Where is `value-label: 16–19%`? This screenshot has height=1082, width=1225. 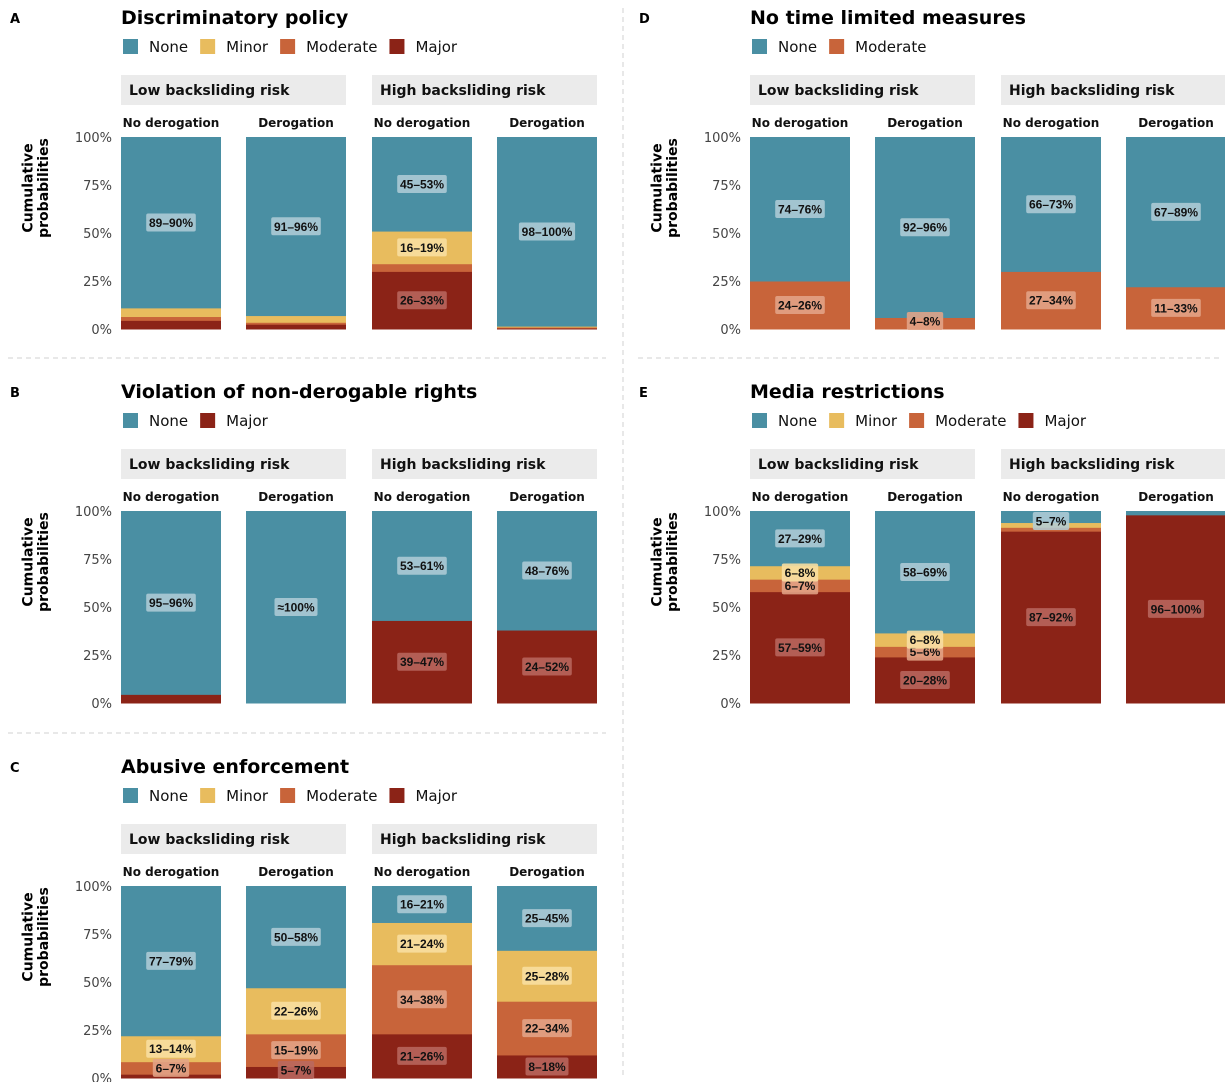
value-label: 16–19% is located at coordinates (422, 248).